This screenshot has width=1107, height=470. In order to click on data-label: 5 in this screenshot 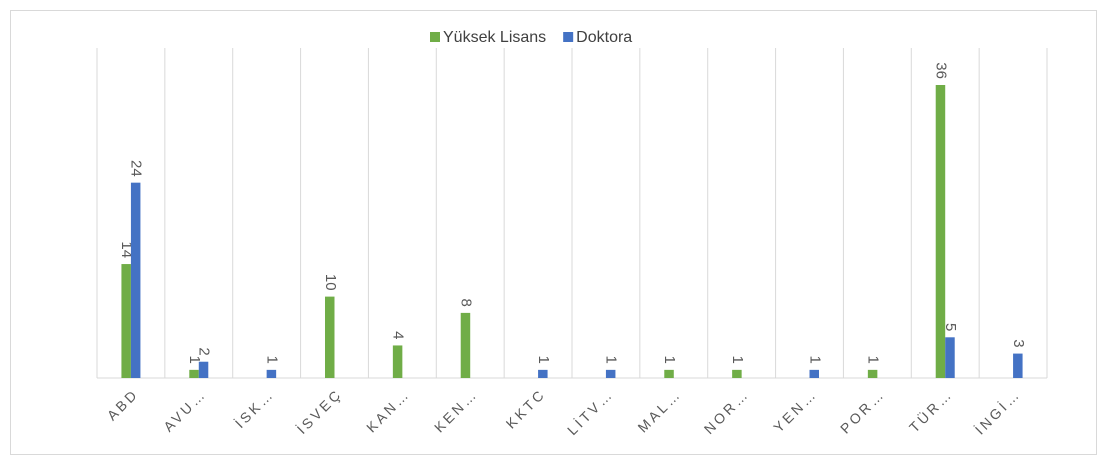, I will do `click(950, 327)`.